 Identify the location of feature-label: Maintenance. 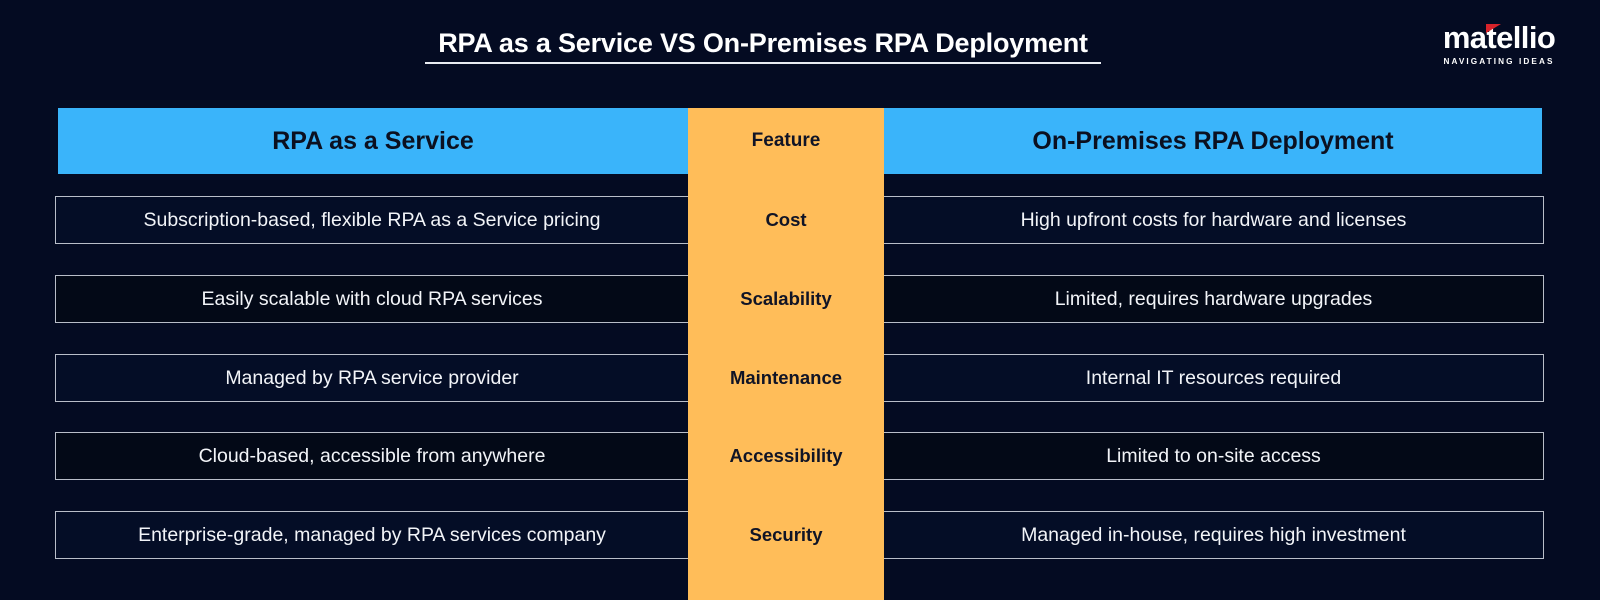
(786, 377).